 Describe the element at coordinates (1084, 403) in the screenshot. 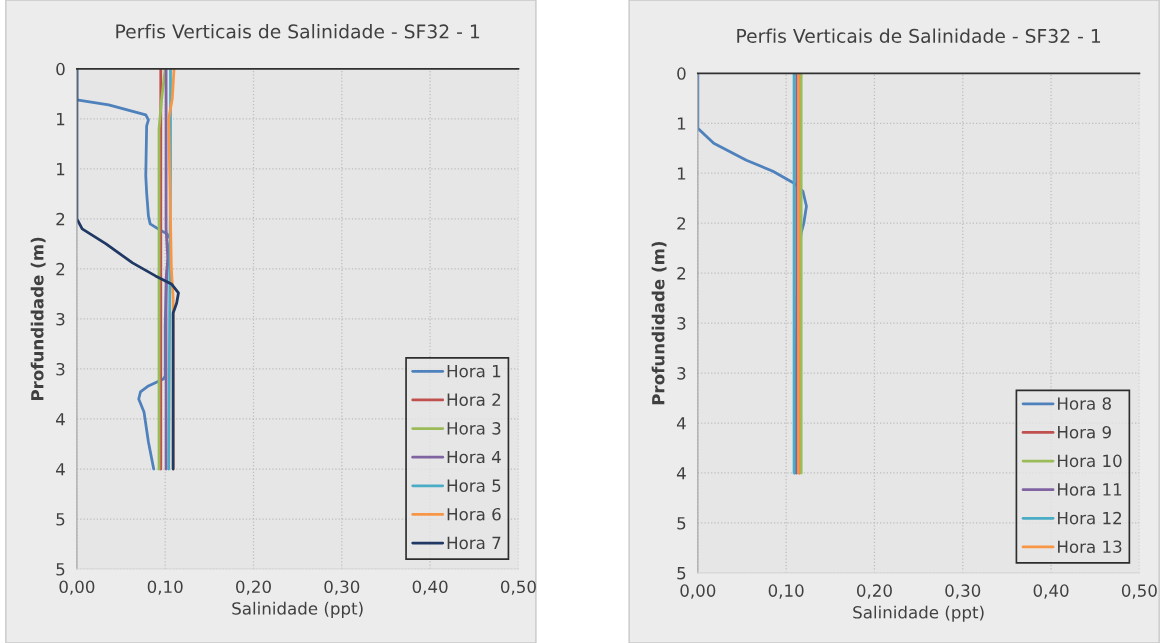

I see `legend-label: Hora 8` at that location.